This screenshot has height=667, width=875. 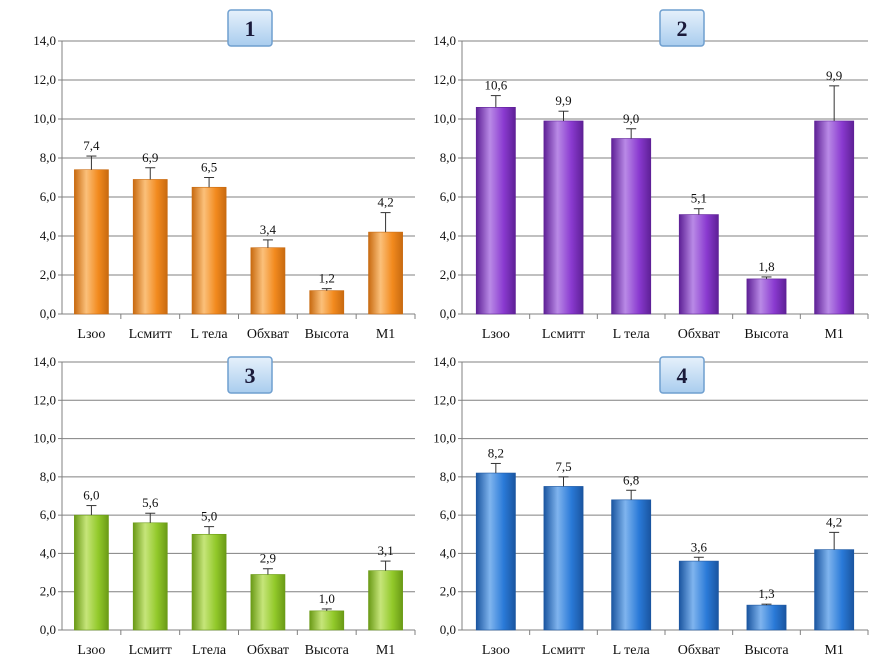 I want to click on data-label: 7,4, so click(x=91, y=145).